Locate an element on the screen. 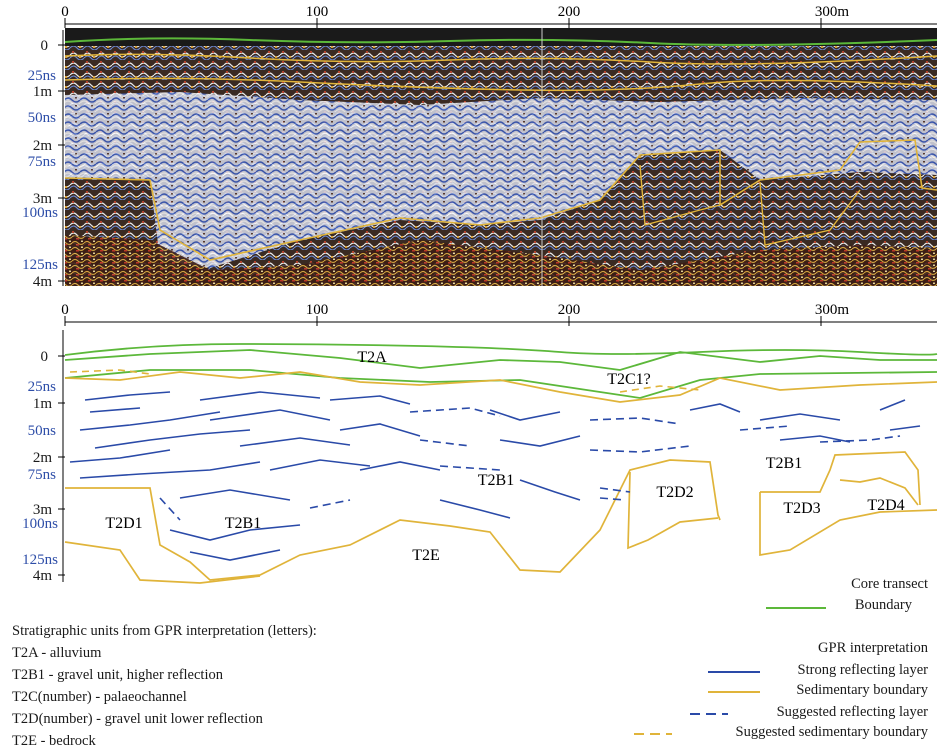 The width and height of the screenshot is (940, 752). boundary-d3-outline is located at coordinates (848, 524).